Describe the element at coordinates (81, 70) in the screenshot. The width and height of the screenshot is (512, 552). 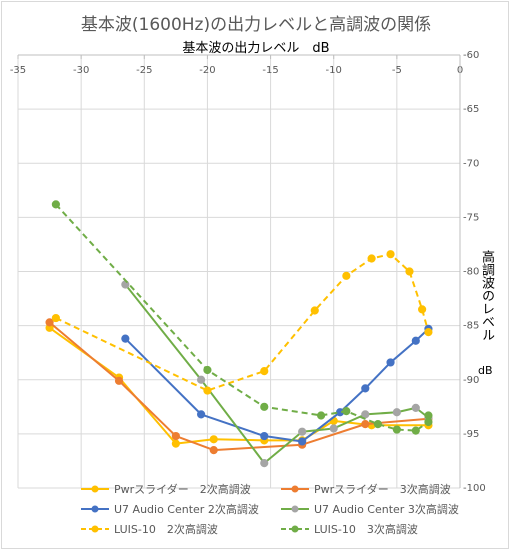
I see `x-tick-label: -30` at that location.